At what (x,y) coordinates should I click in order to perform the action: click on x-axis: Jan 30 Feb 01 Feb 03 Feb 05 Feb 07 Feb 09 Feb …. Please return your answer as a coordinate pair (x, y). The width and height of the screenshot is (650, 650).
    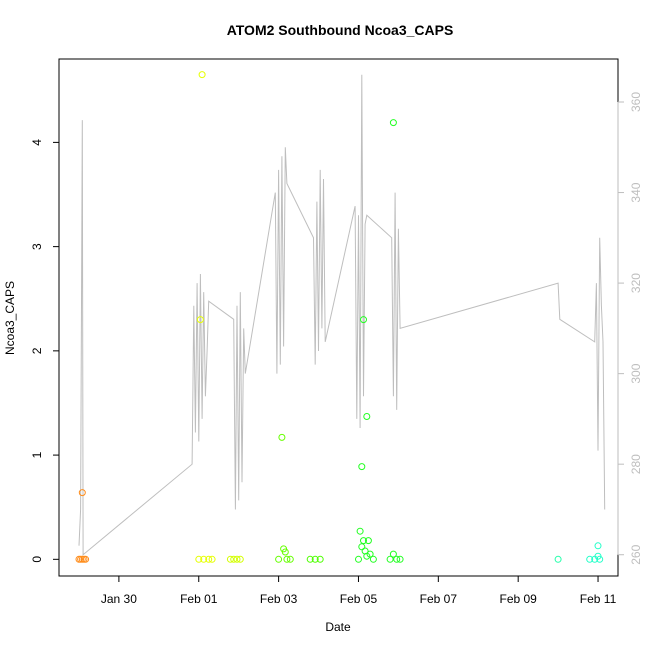
    Looking at the image, I should click on (359, 590).